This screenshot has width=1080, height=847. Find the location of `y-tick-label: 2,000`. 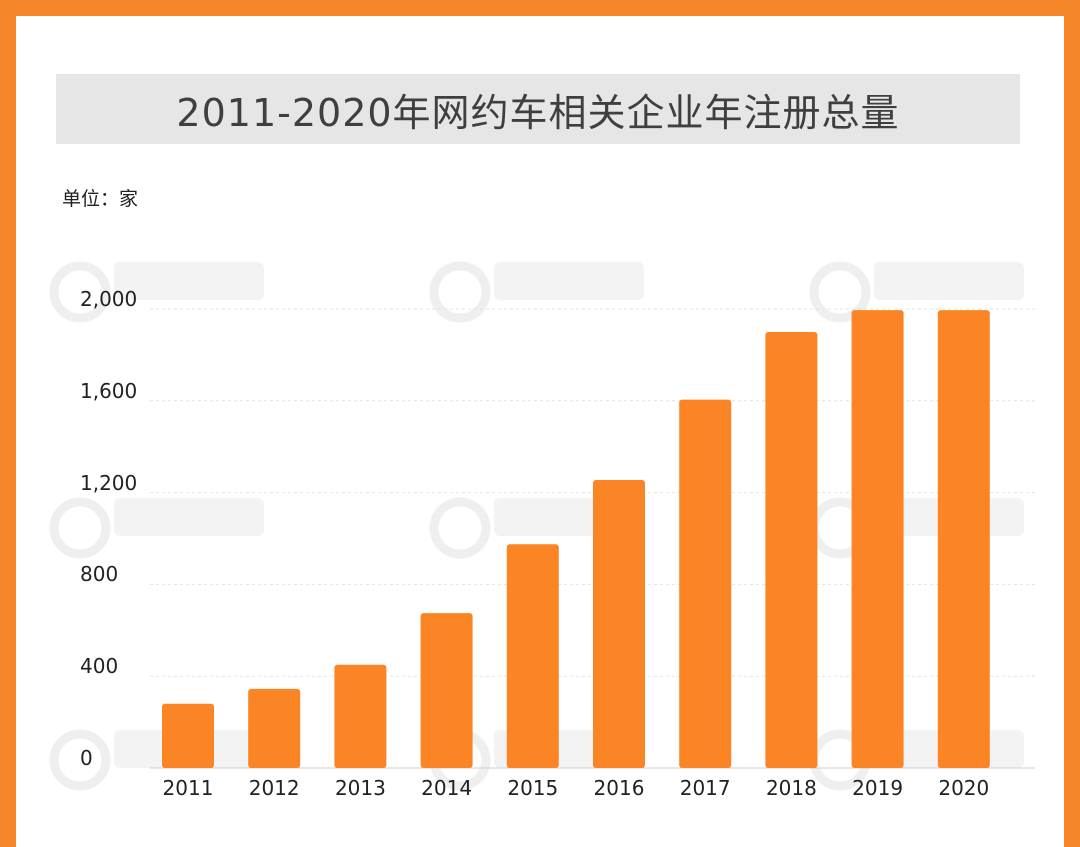

y-tick-label: 2,000 is located at coordinates (109, 299).